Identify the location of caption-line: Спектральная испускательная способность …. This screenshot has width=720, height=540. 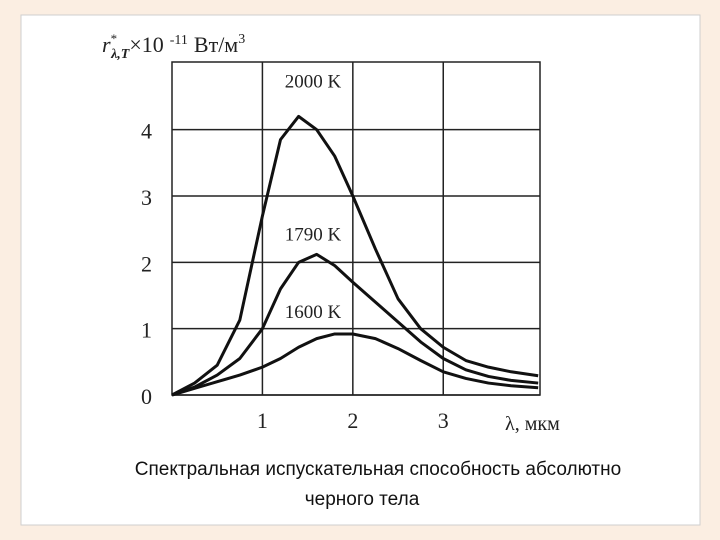
(378, 469).